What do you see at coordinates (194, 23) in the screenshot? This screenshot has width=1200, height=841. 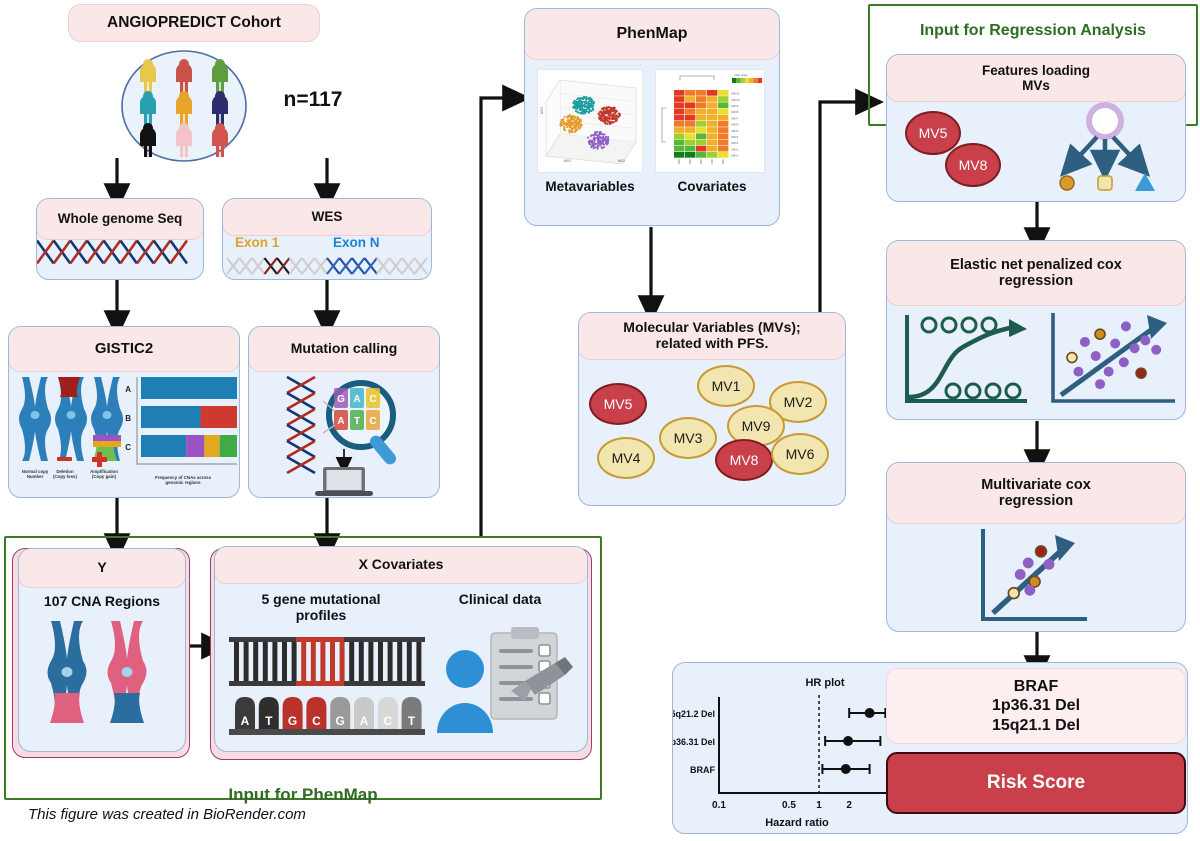 I see `cohort-title: ANGIOPREDICT Cohort` at bounding box center [194, 23].